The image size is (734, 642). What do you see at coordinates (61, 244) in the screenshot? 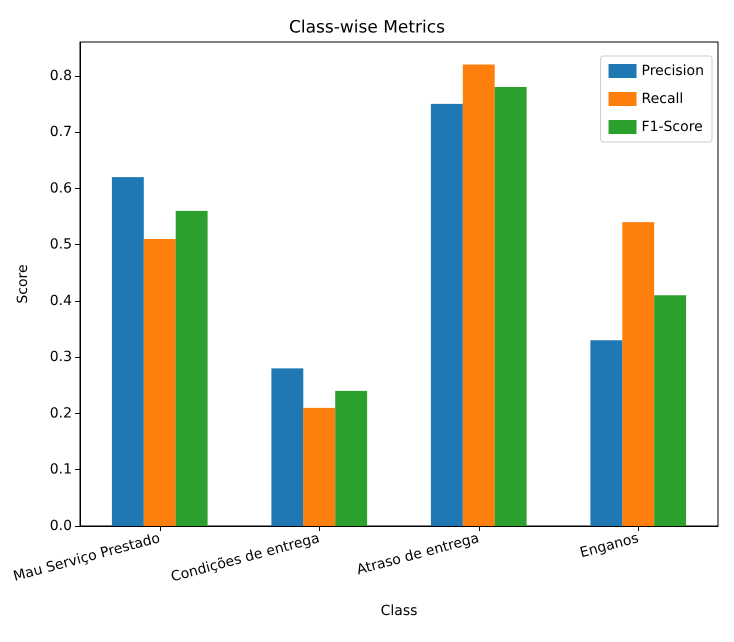
I see `y-tick-label: 0.5` at bounding box center [61, 244].